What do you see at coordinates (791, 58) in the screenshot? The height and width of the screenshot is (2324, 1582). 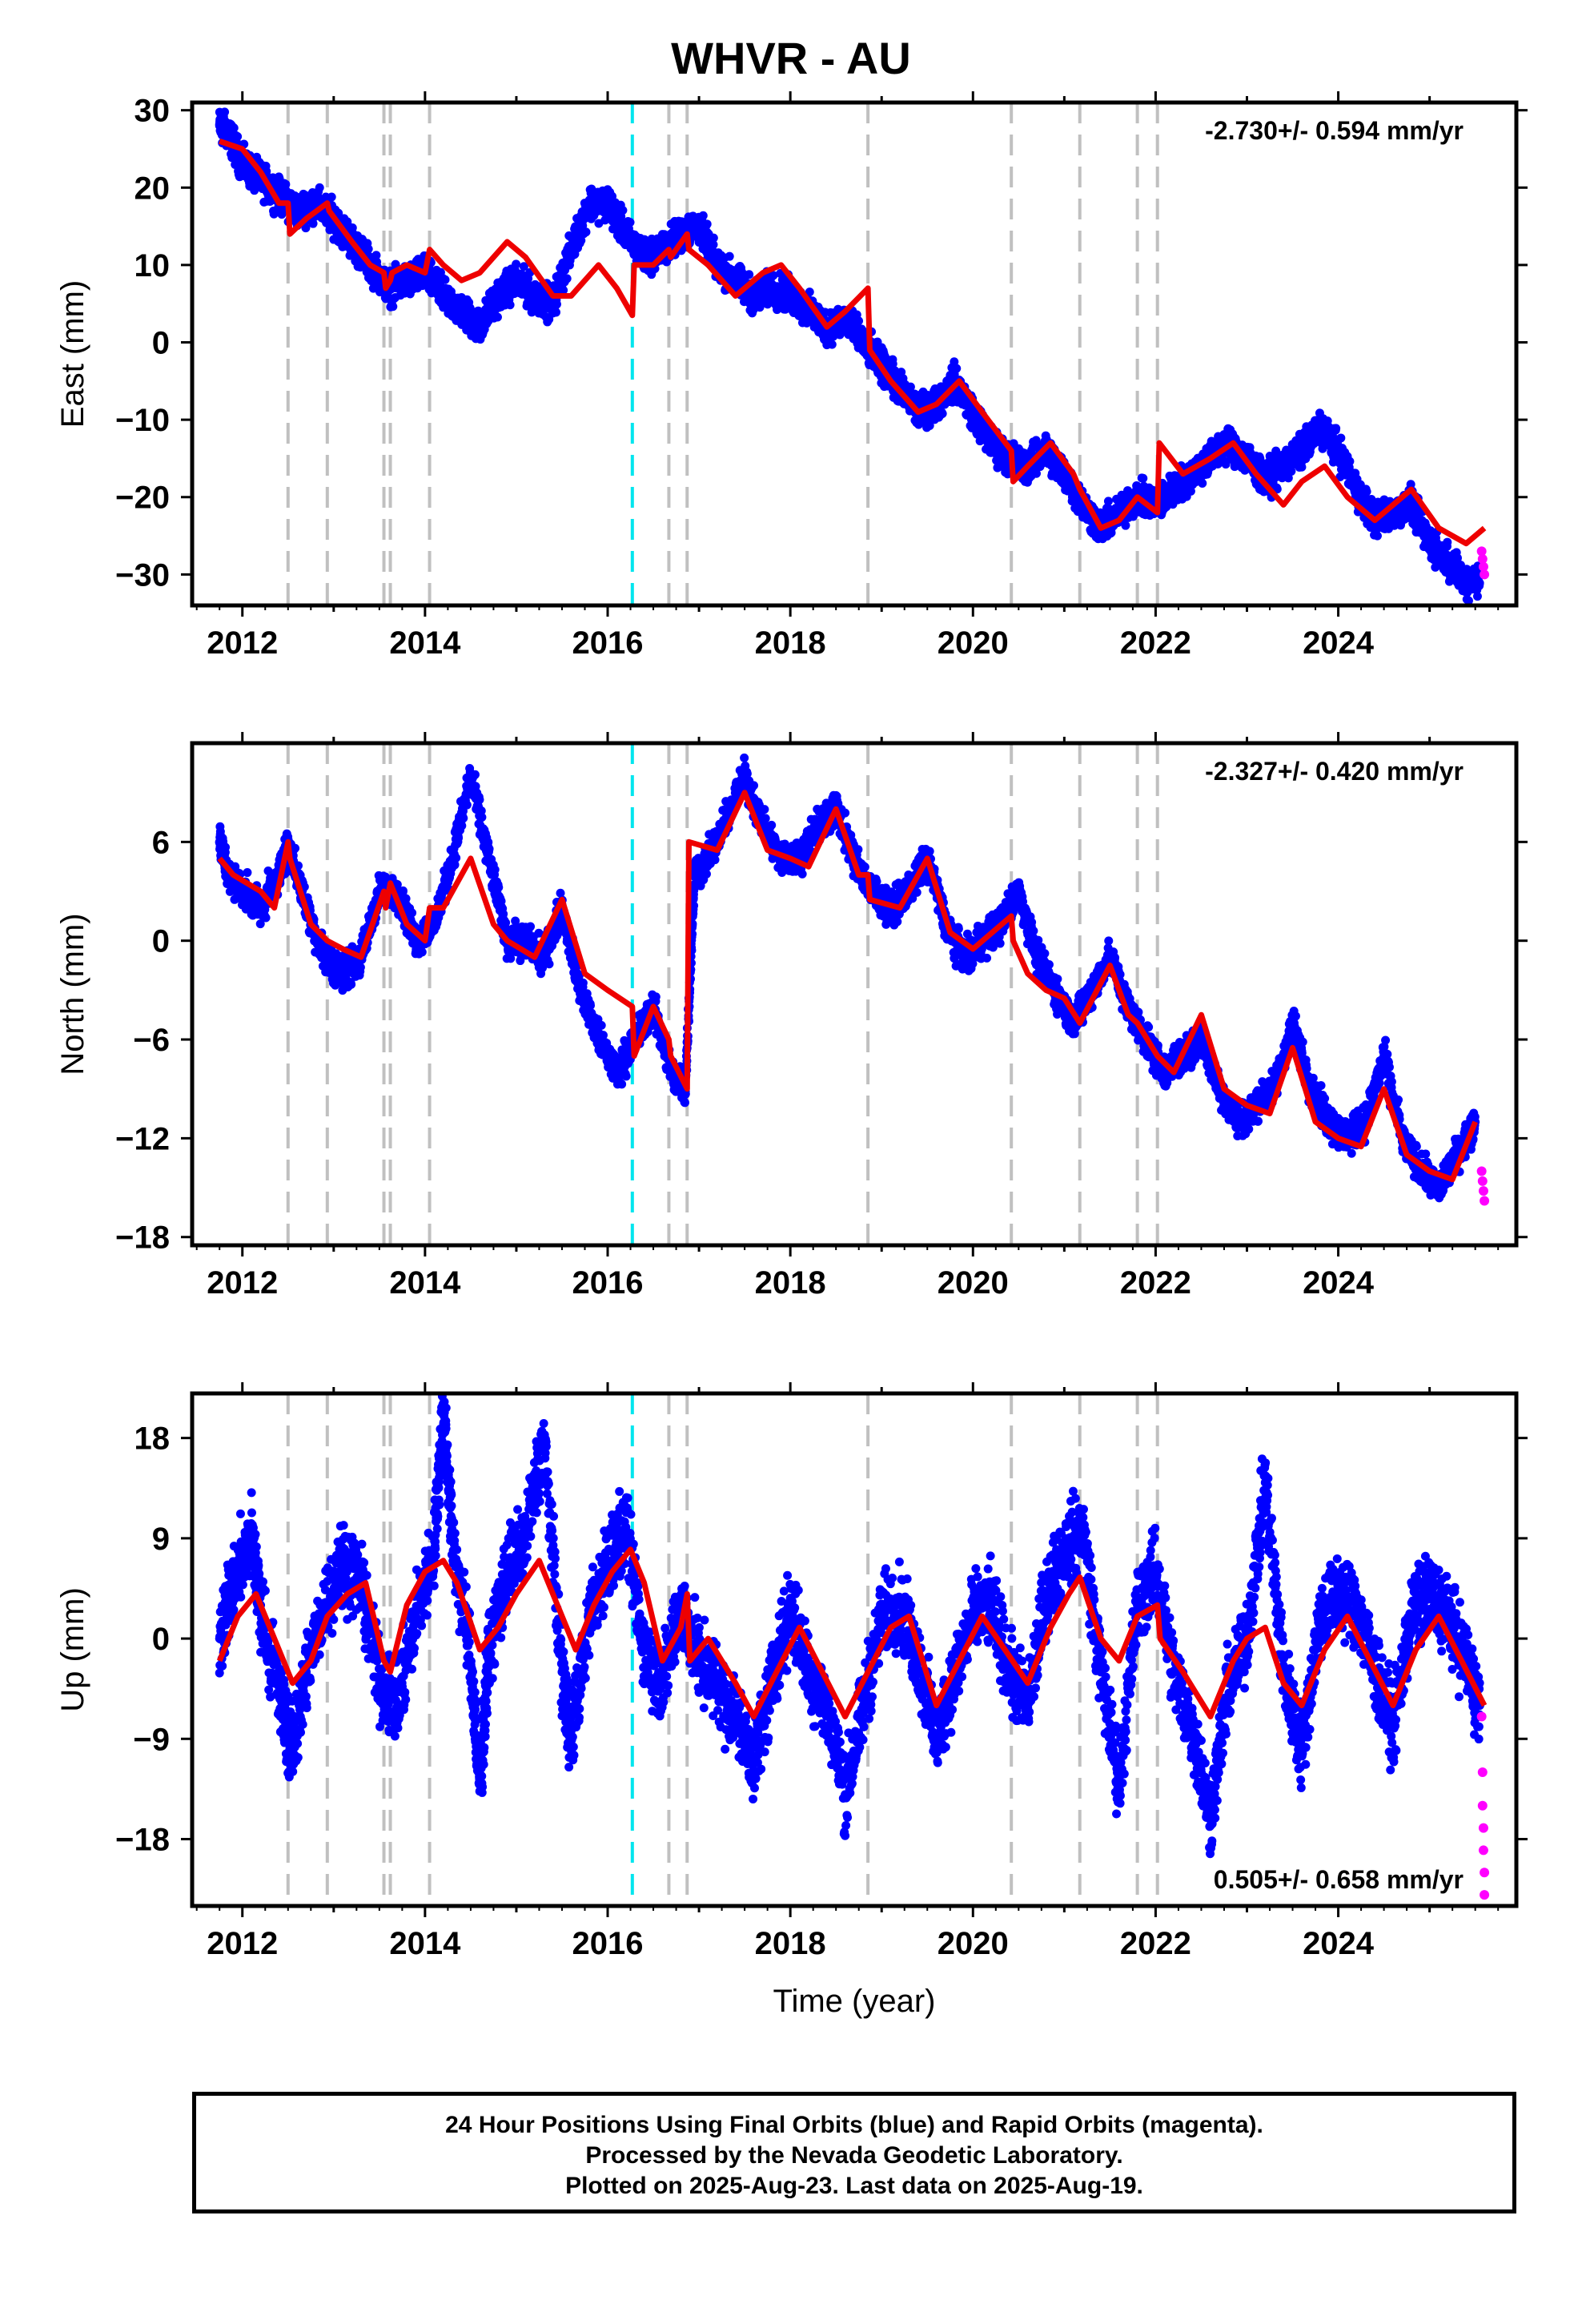 I see `chart-title: WHVR - AU` at bounding box center [791, 58].